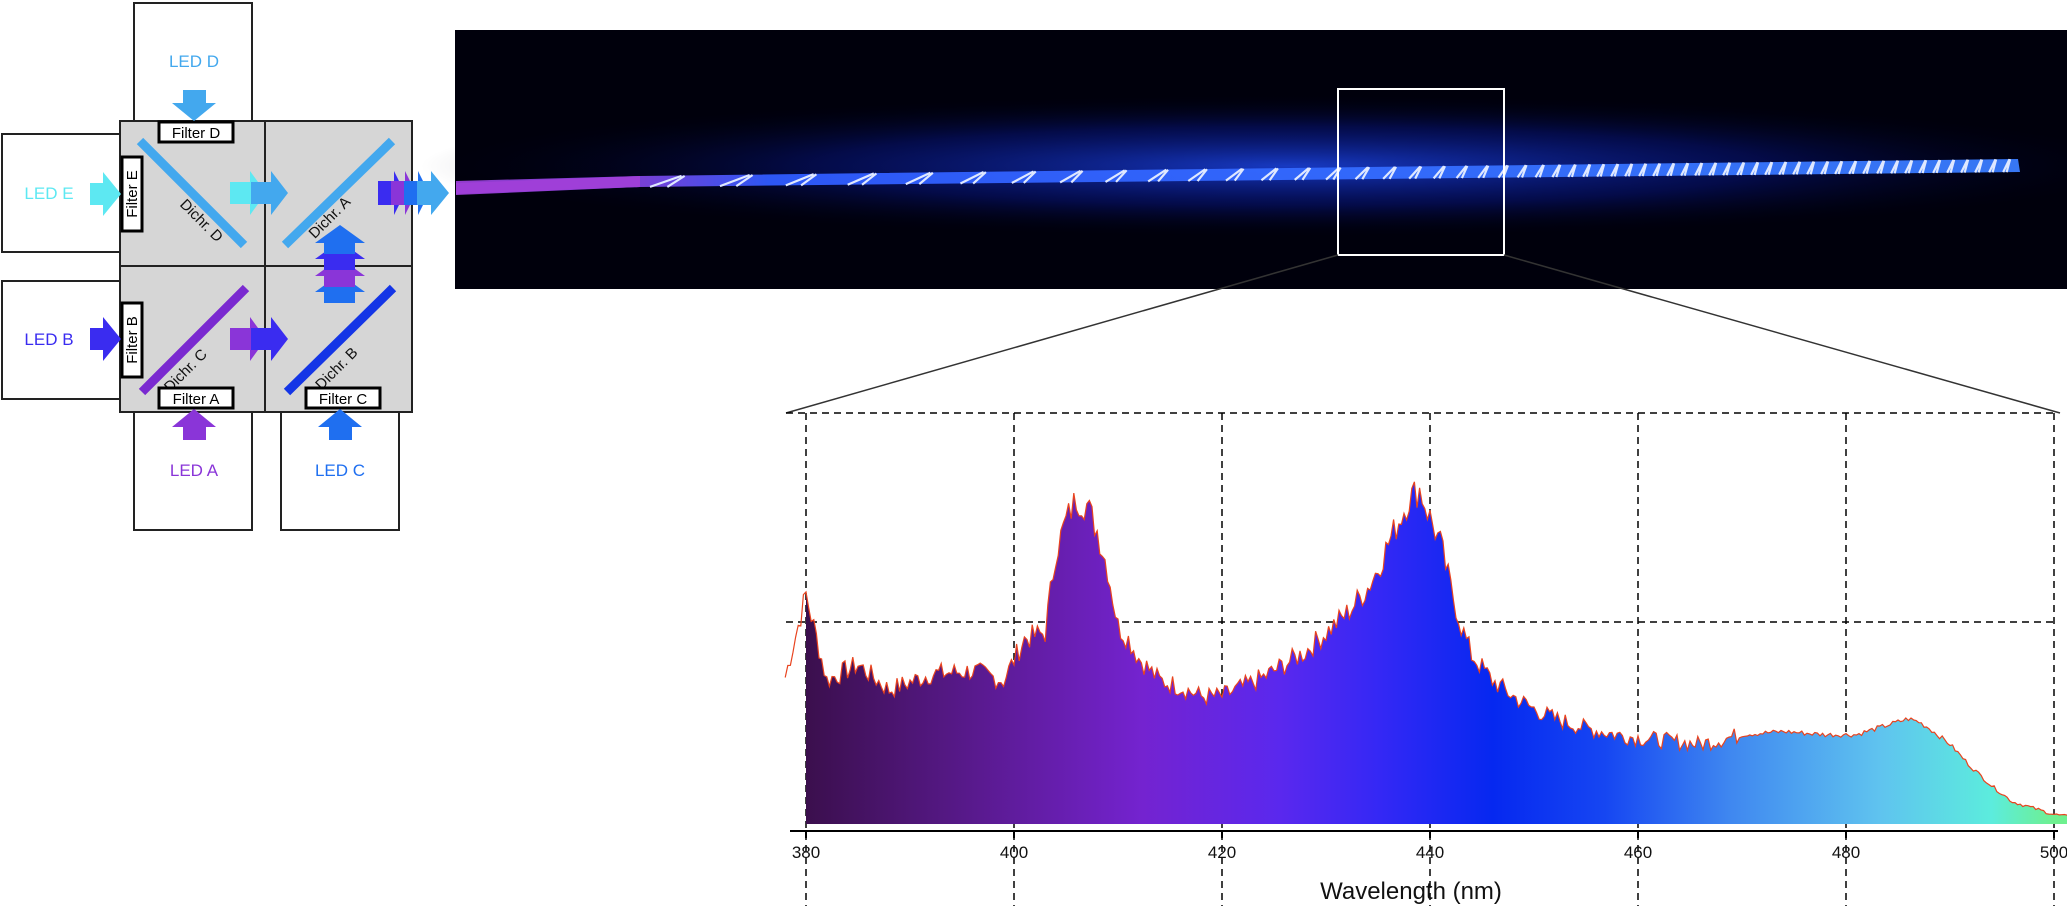 The height and width of the screenshot is (906, 2067). I want to click on filter-e-label: Filter E, so click(132, 194).